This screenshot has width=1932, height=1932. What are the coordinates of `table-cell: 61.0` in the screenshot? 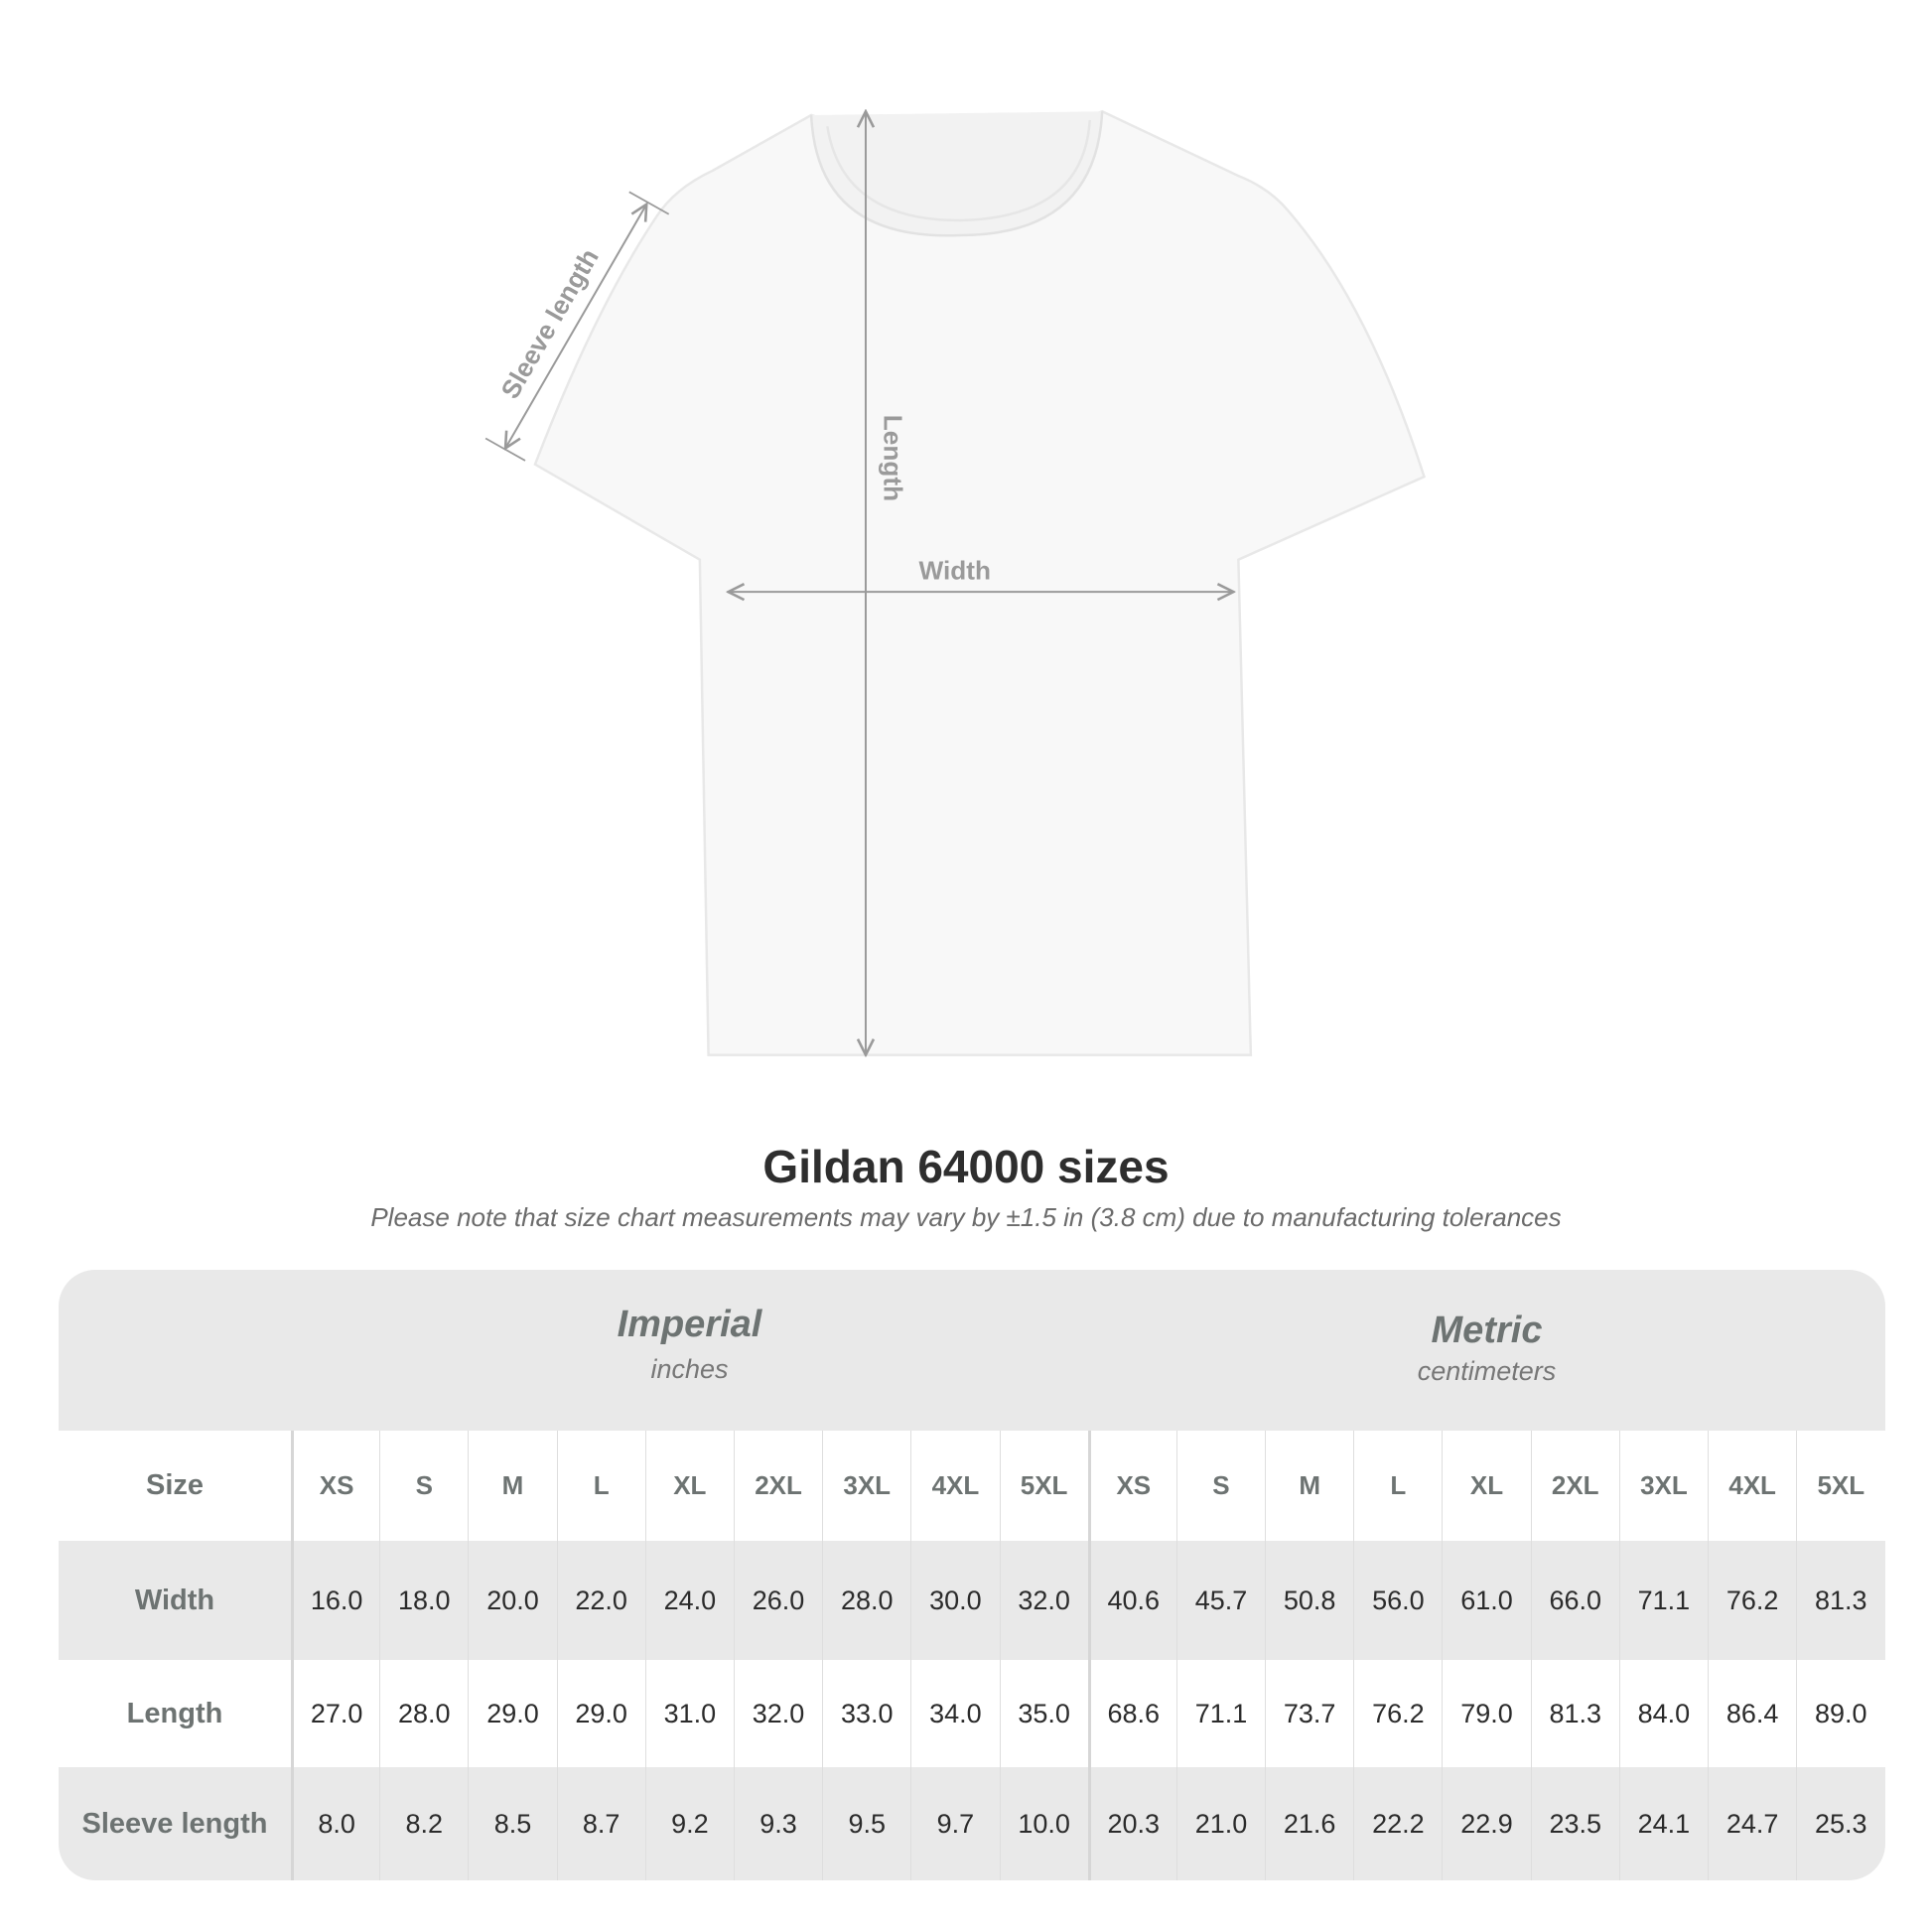 It's located at (1486, 1600).